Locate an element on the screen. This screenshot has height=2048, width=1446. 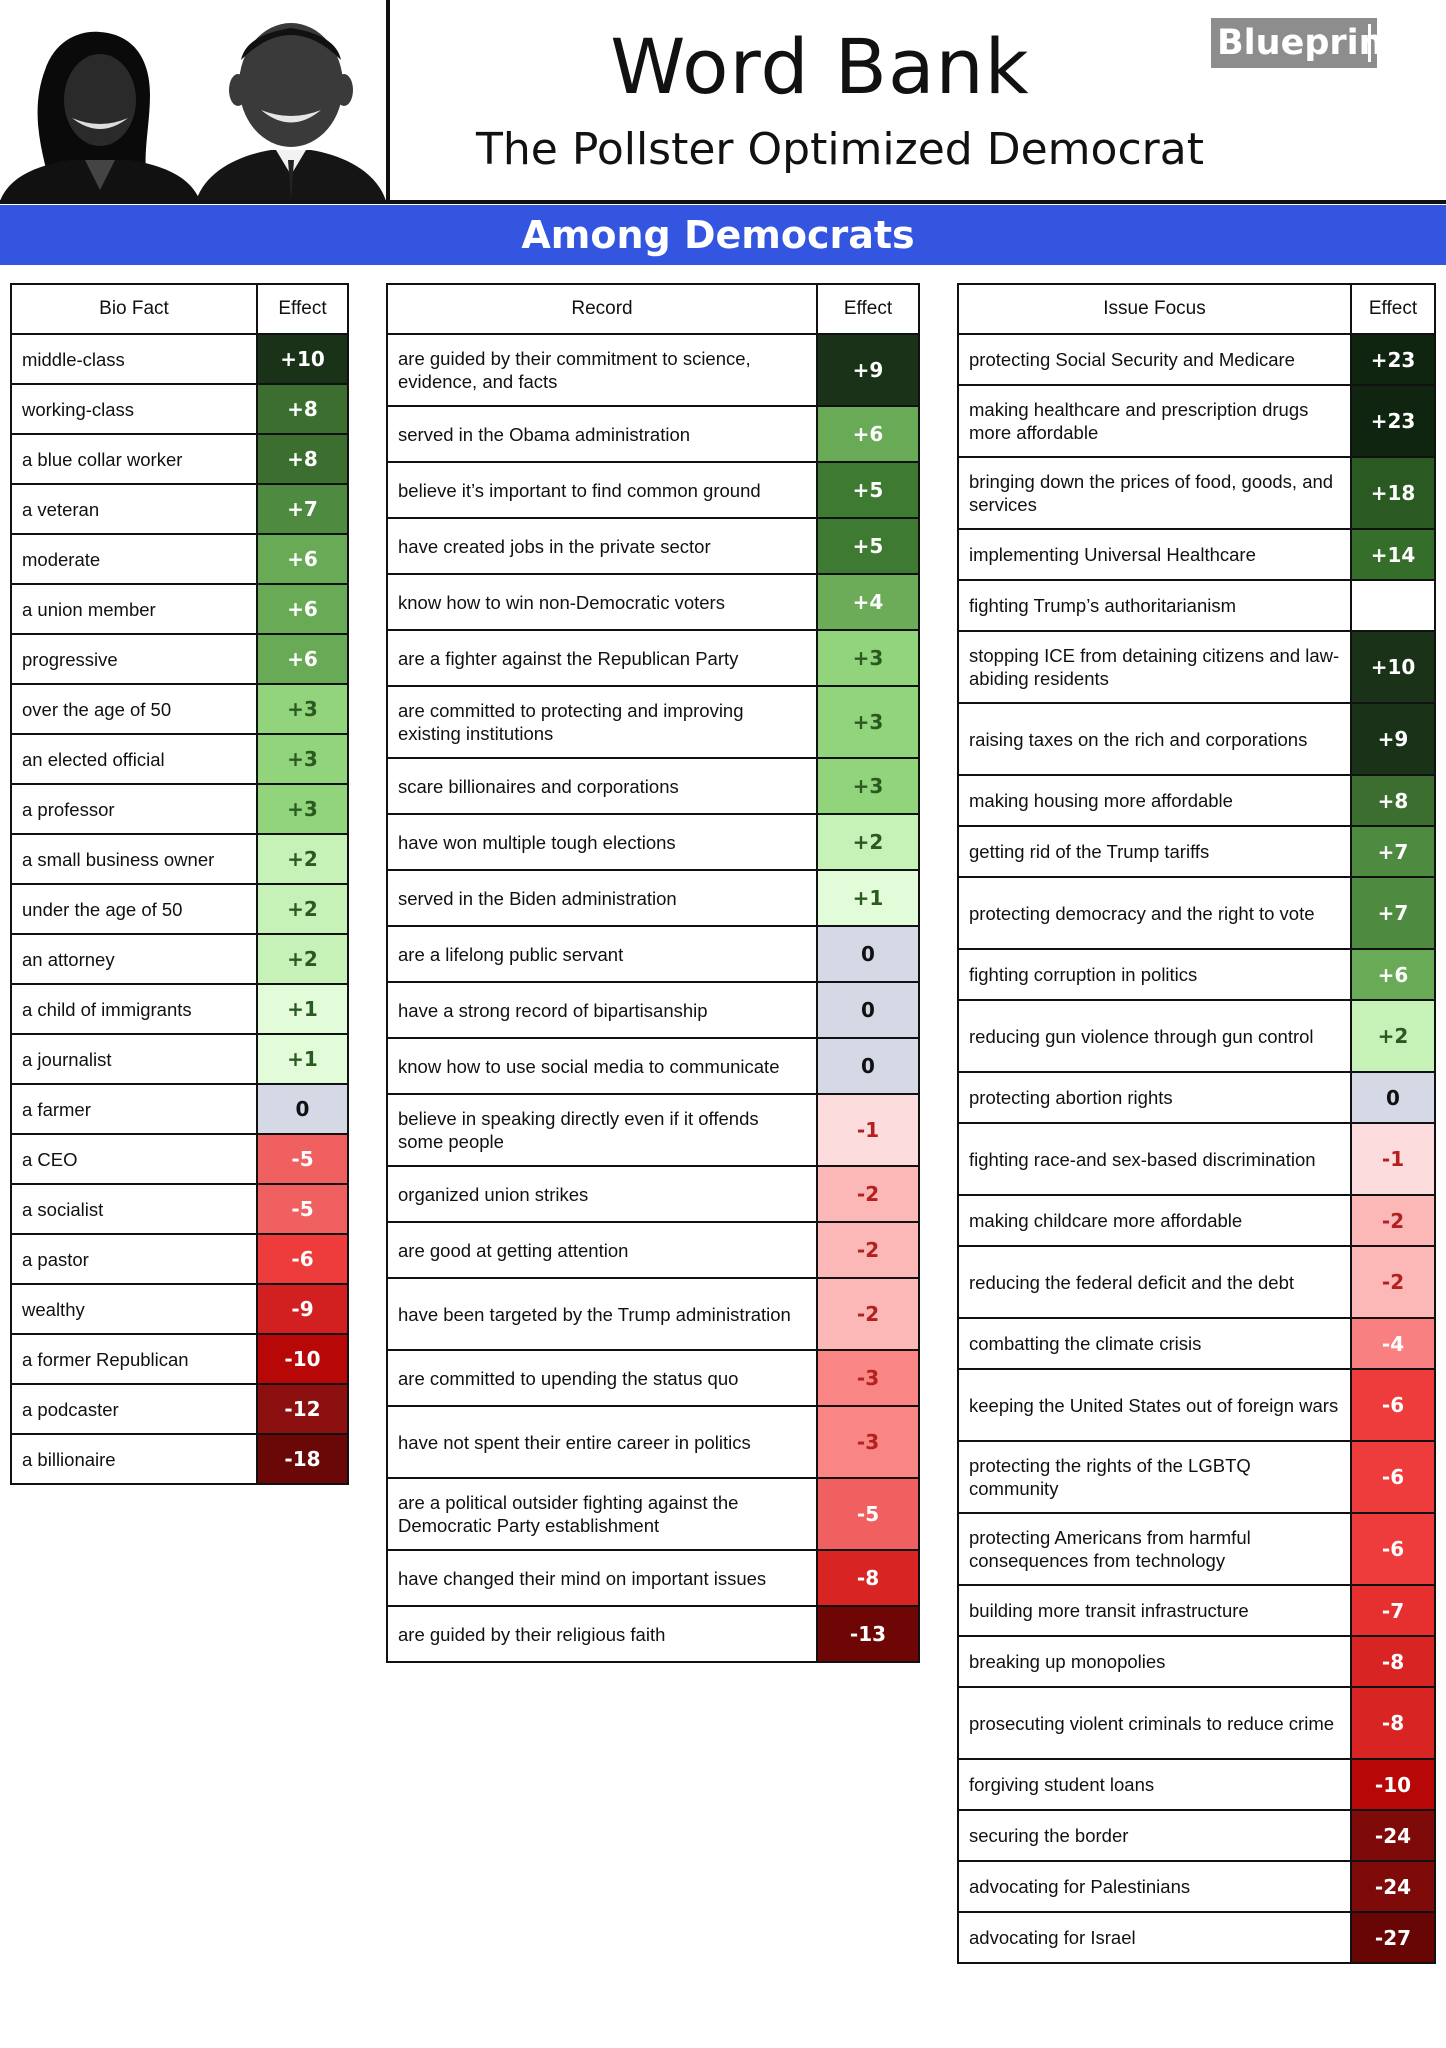
row-effect: -27 is located at coordinates (1393, 1937).